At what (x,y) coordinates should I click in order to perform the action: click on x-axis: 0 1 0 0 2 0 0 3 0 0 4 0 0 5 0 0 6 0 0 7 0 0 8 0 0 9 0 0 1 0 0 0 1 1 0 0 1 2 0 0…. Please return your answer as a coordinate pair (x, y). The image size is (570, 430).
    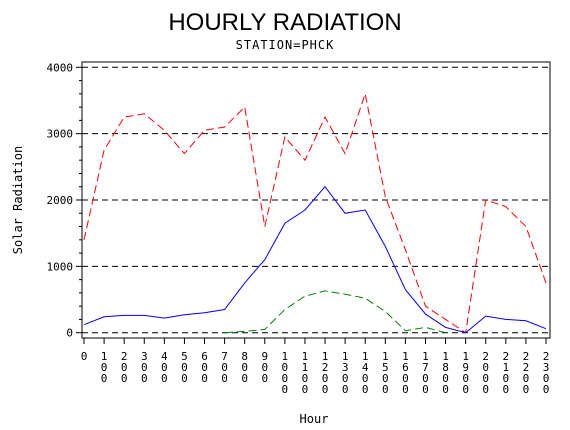
    Looking at the image, I should click on (315, 367).